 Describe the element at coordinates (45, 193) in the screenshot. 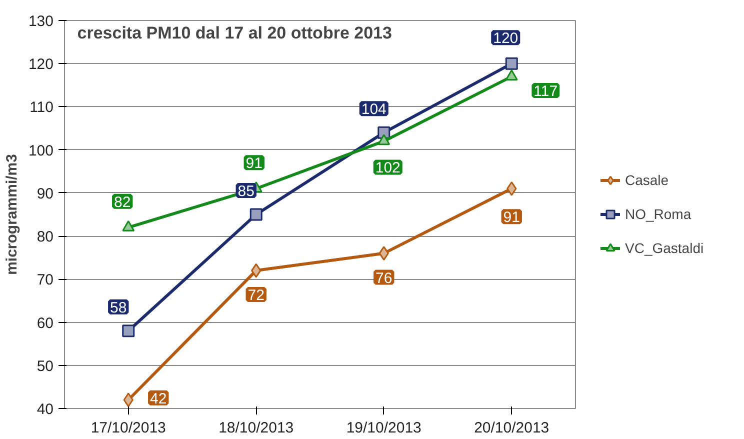

I see `y-tick-label: 90` at that location.